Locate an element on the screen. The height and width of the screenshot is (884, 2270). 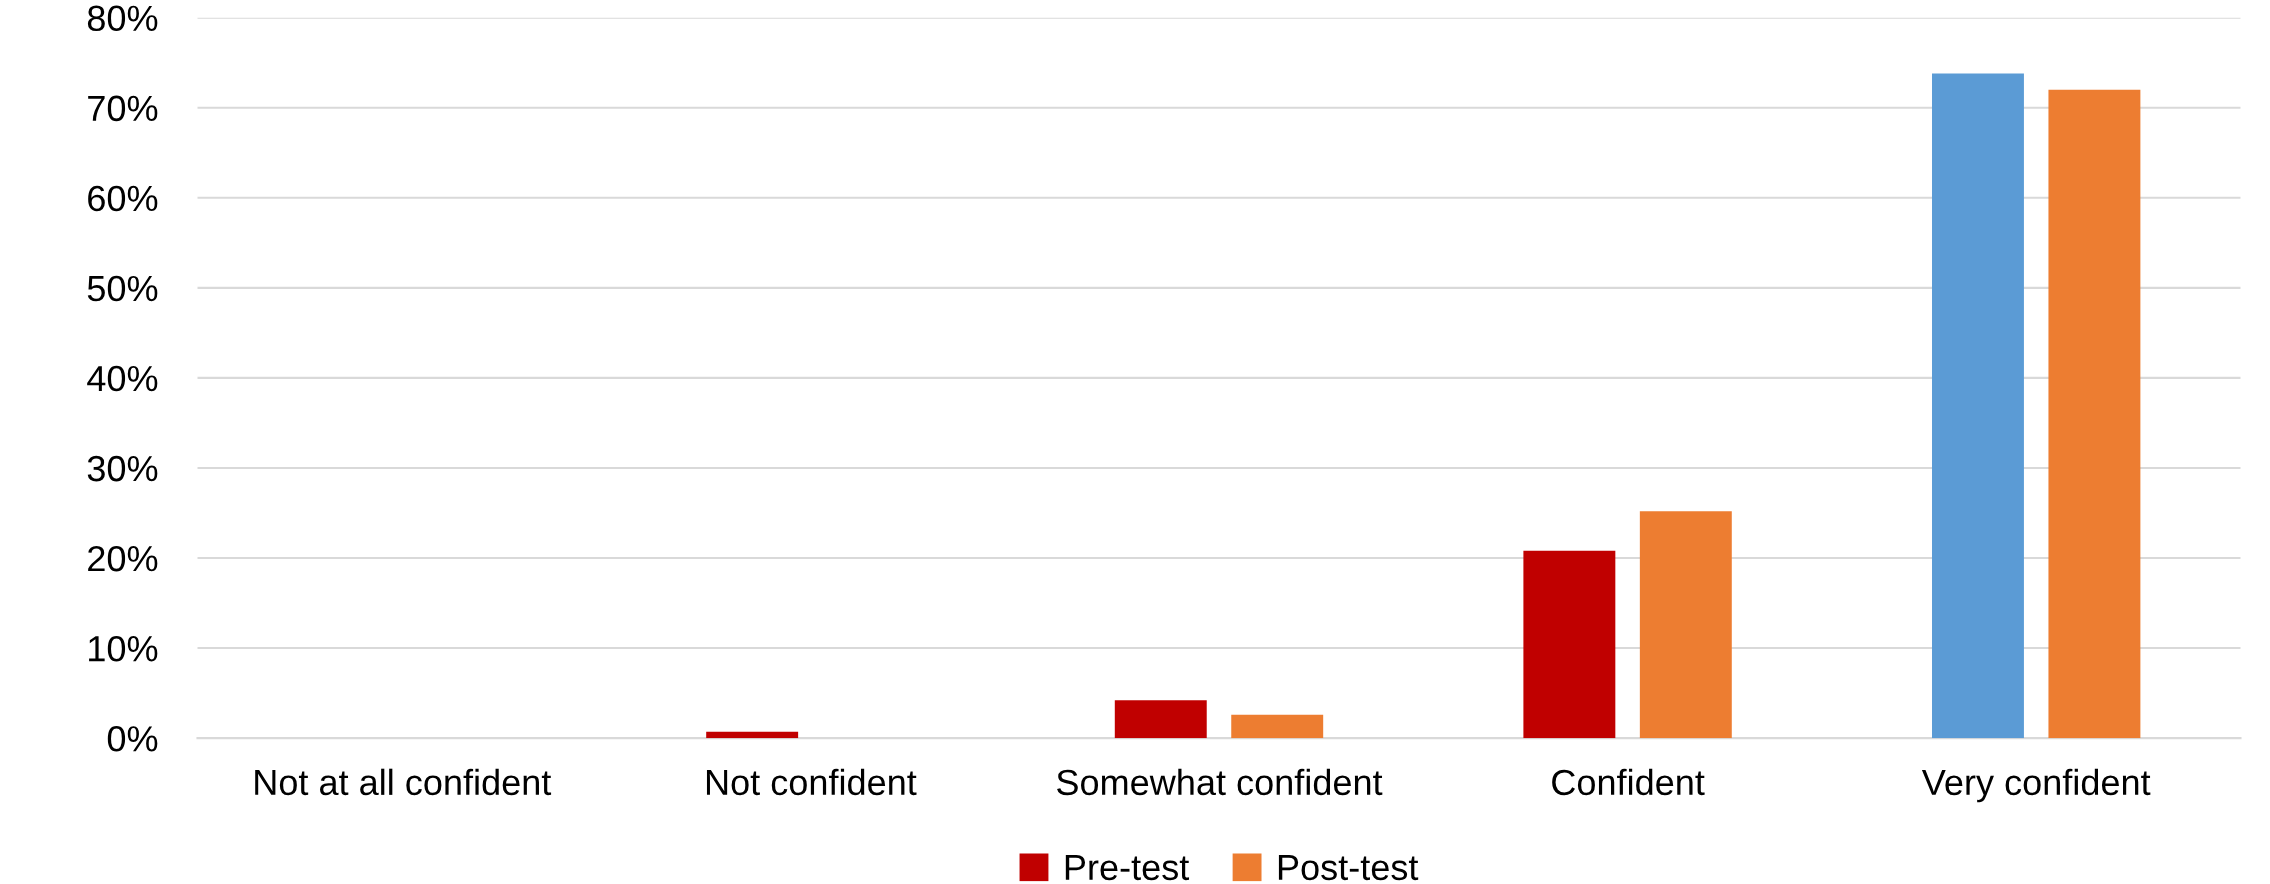
y-tick-label: 70% is located at coordinates (123, 108).